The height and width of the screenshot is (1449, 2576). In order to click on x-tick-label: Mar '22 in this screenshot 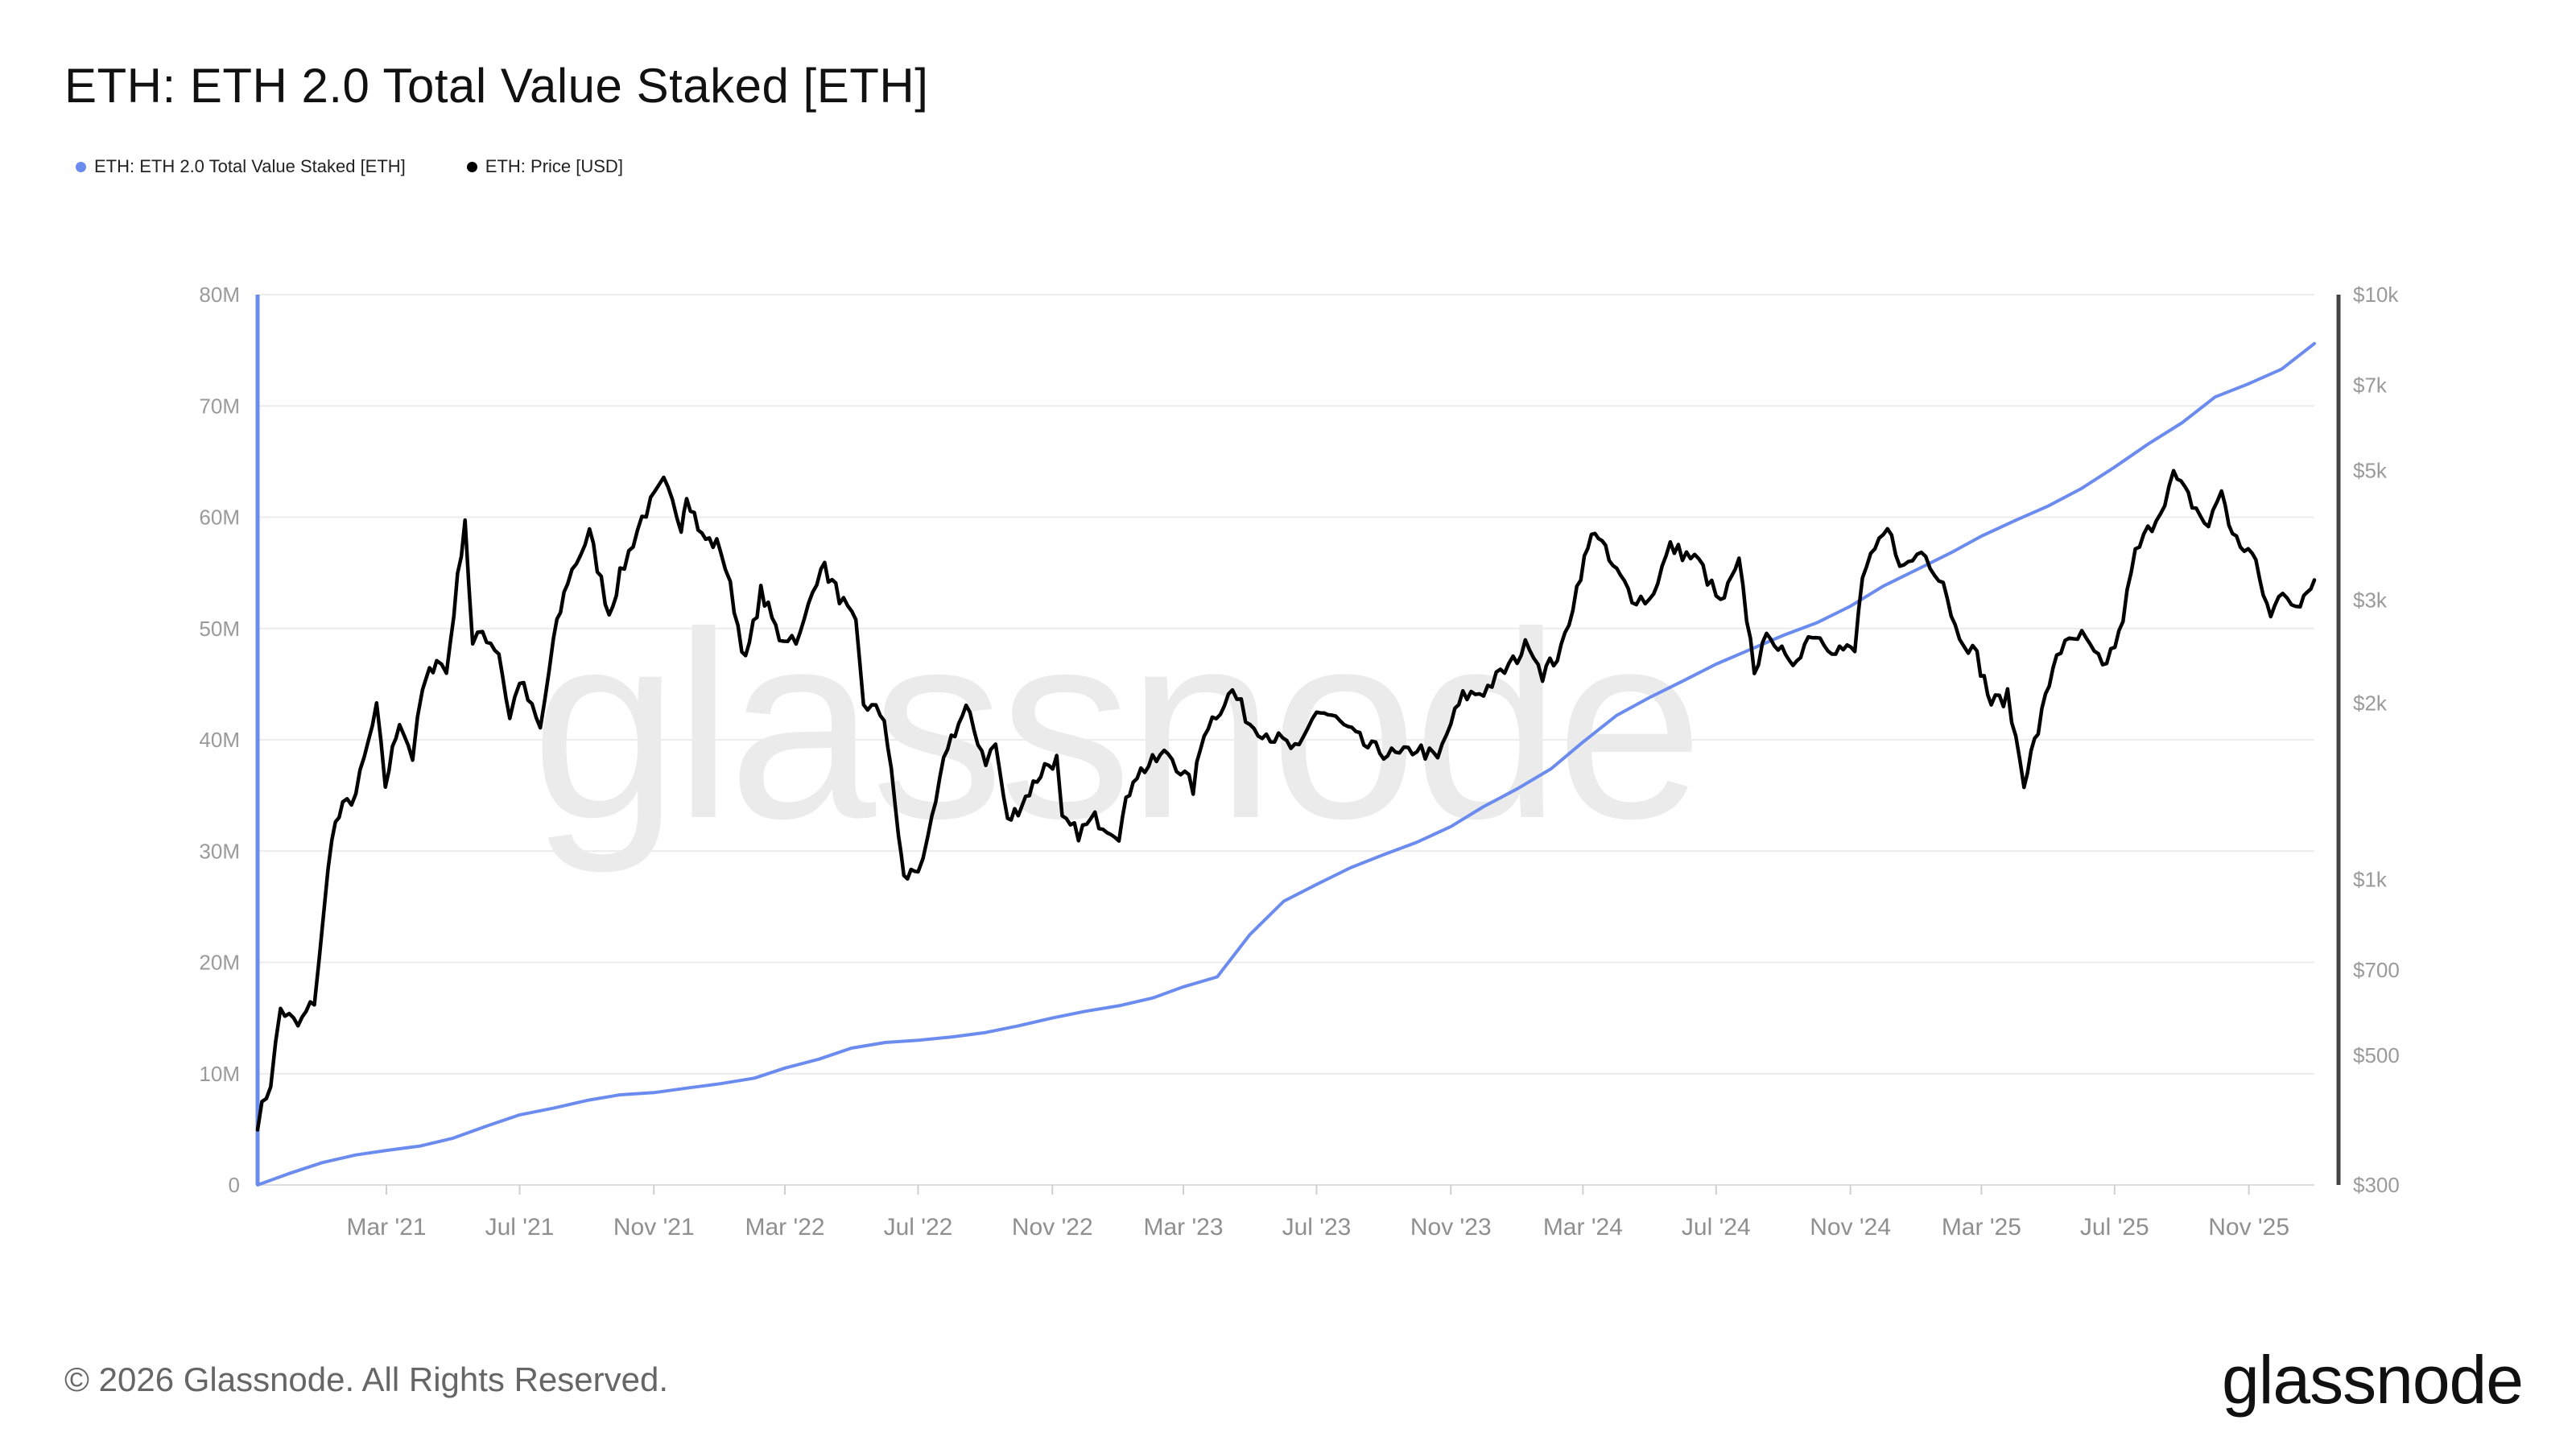, I will do `click(784, 1227)`.